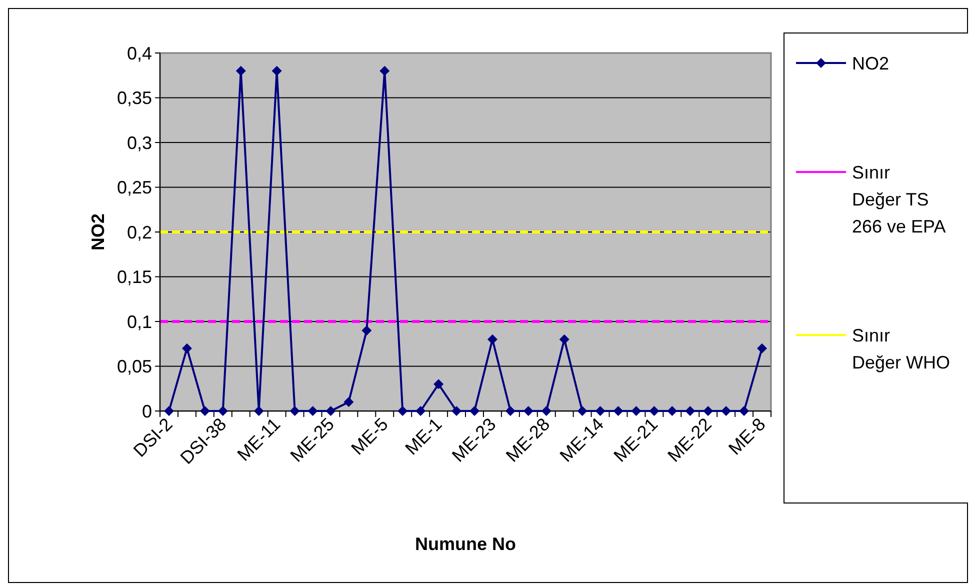  What do you see at coordinates (134, 277) in the screenshot?
I see `y-tick-label: 0,15` at bounding box center [134, 277].